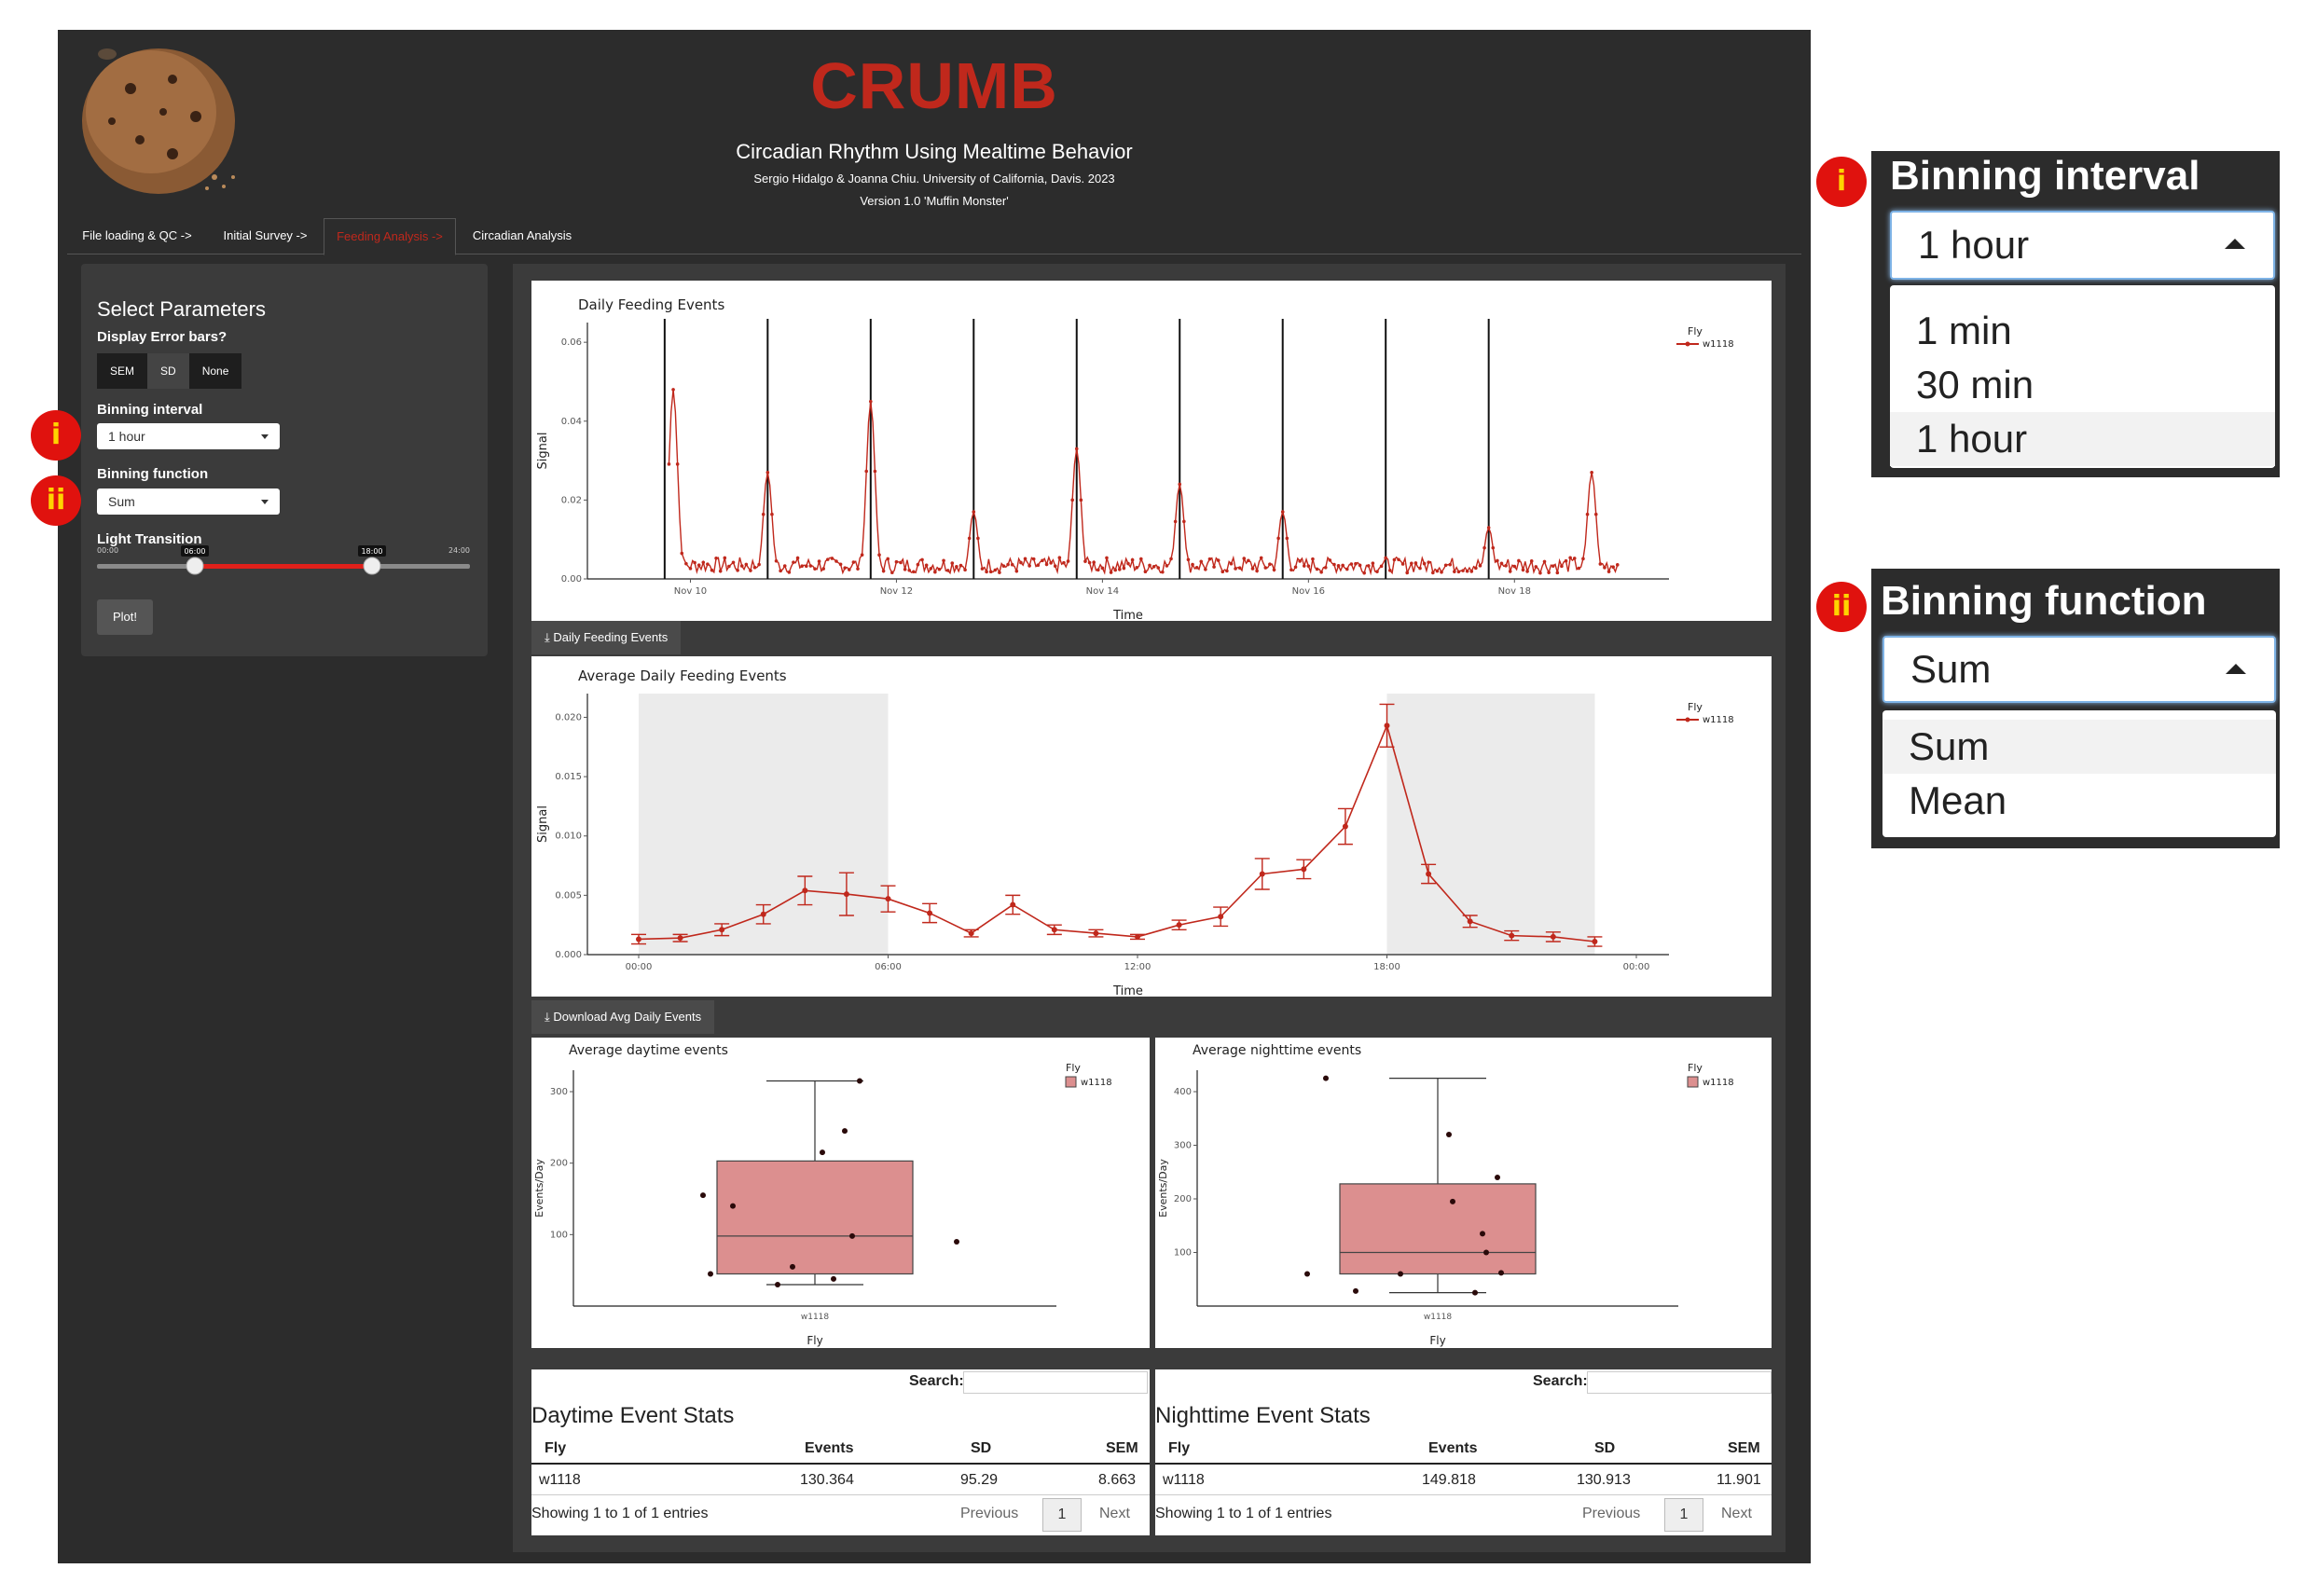 This screenshot has width=2303, height=1596. Describe the element at coordinates (559, 1164) in the screenshot. I see `y-tick-label: 200` at that location.